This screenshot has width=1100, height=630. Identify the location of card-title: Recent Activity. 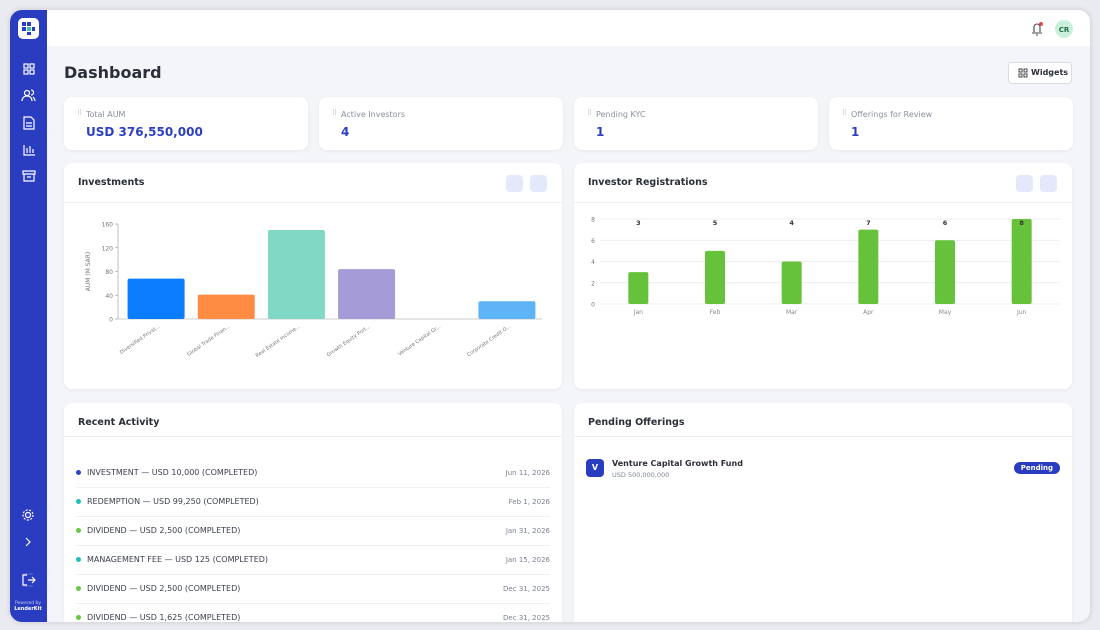
(119, 422).